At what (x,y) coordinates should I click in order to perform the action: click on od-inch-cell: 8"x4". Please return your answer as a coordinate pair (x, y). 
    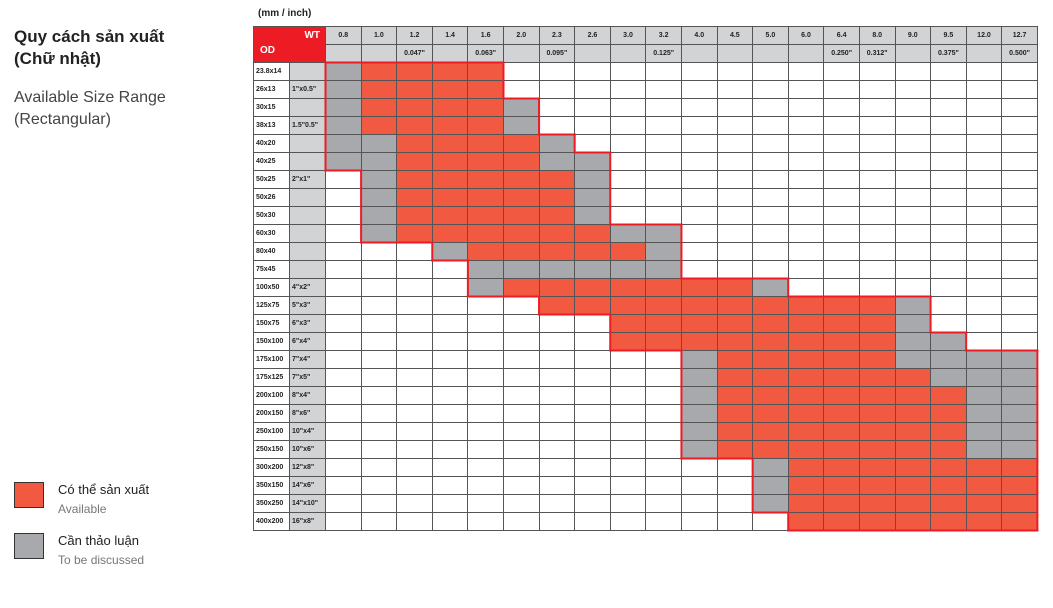
    Looking at the image, I should click on (307, 395).